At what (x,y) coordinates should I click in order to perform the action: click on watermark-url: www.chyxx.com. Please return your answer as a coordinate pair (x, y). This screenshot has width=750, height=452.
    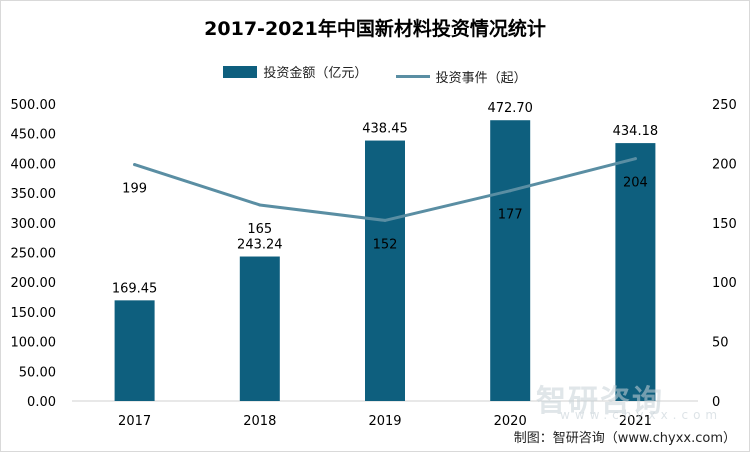
    Looking at the image, I should click on (641, 415).